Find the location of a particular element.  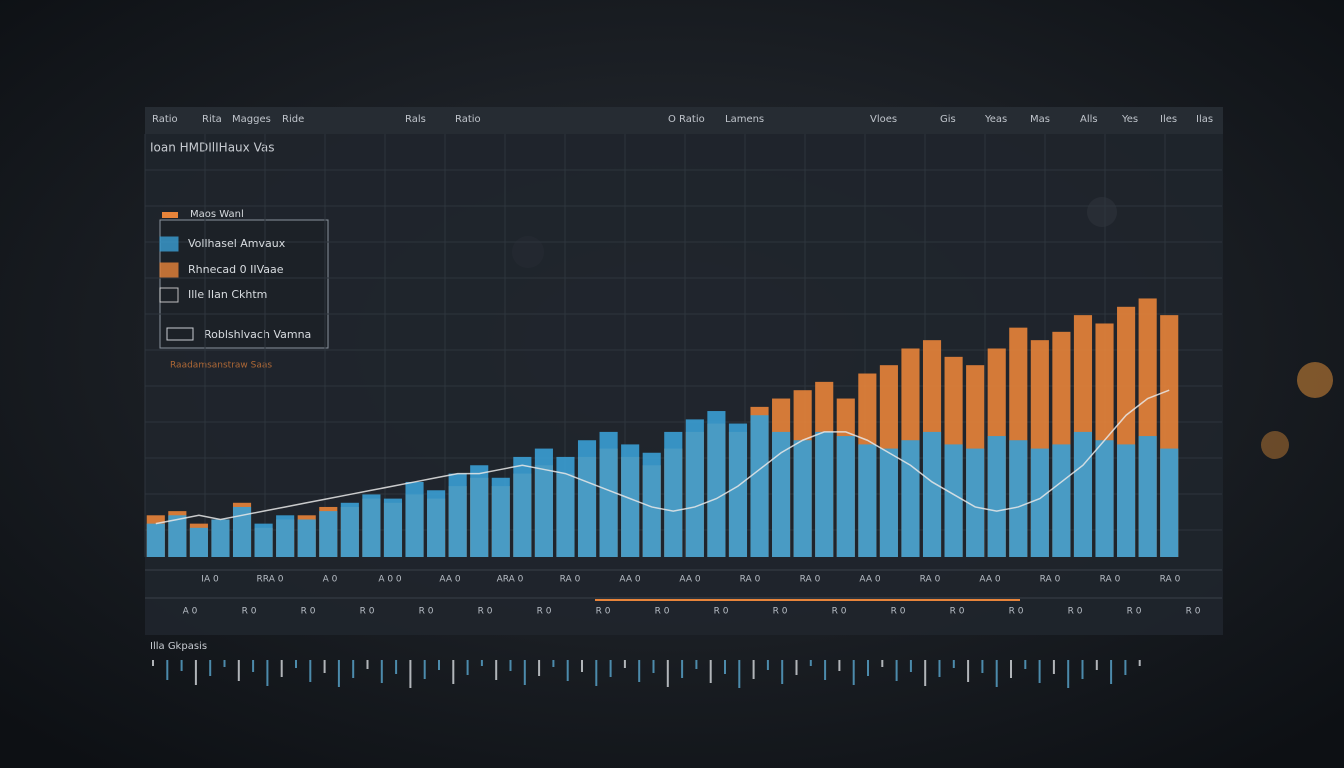

menu-item: Magges is located at coordinates (251, 119).